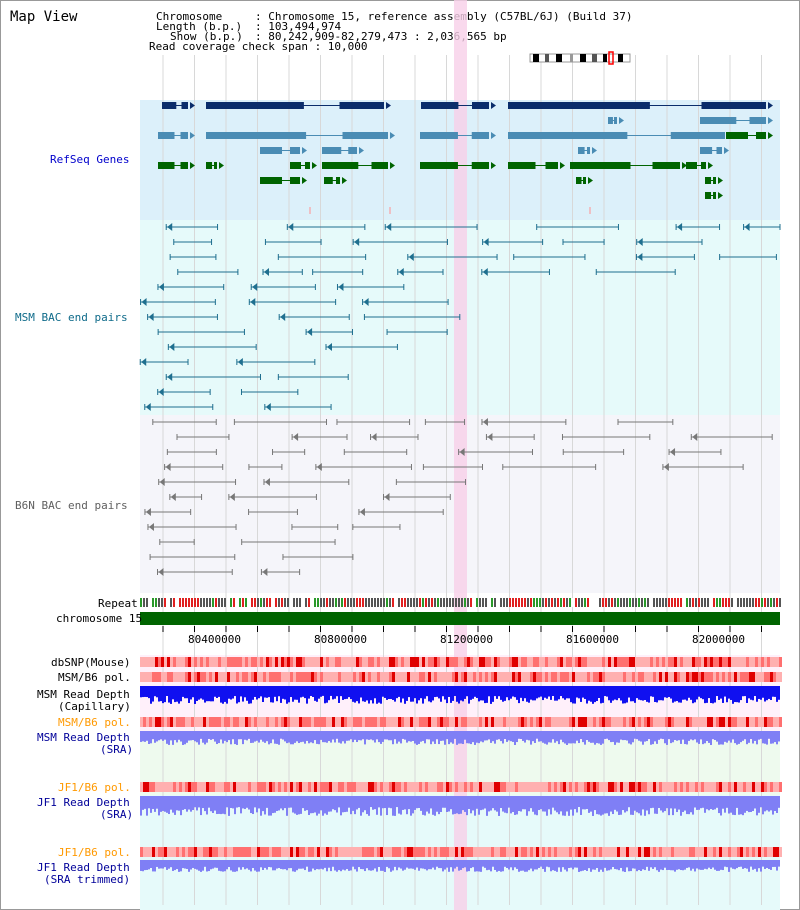 The image size is (800, 910). Describe the element at coordinates (71, 505) in the screenshot. I see `track-label-b6n-bac: B6N BAC end pairs` at that location.